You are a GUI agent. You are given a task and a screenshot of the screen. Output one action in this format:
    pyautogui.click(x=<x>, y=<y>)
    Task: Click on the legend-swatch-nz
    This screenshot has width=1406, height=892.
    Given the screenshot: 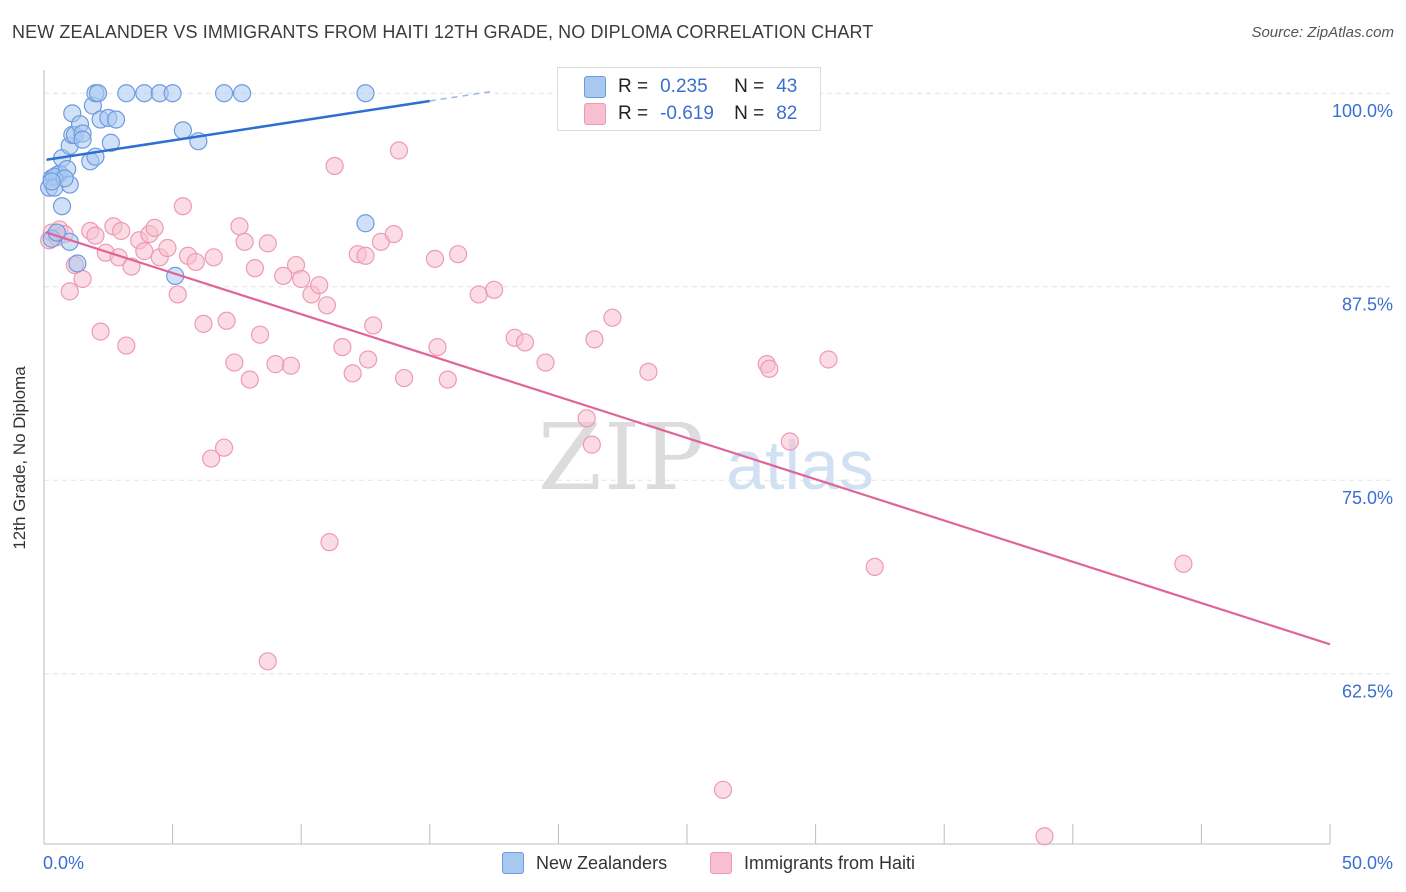 What is the action you would take?
    pyautogui.click(x=595, y=87)
    